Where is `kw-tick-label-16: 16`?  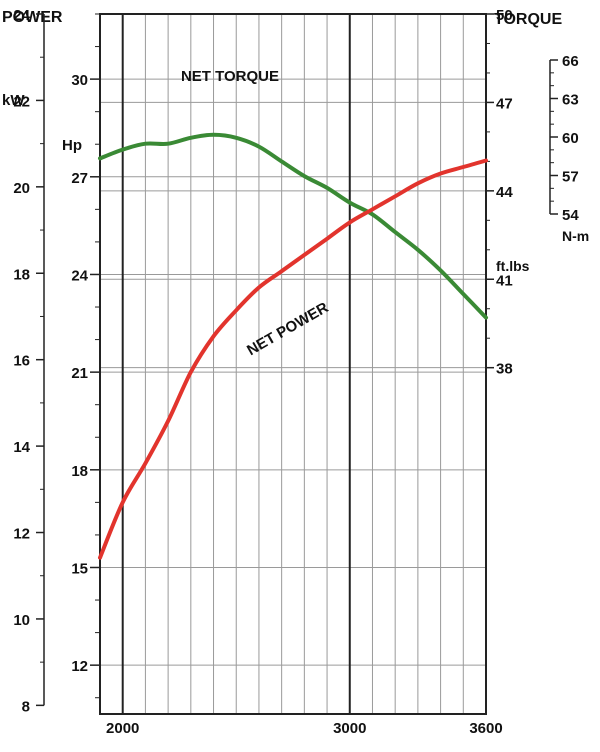 kw-tick-label-16: 16 is located at coordinates (21, 361).